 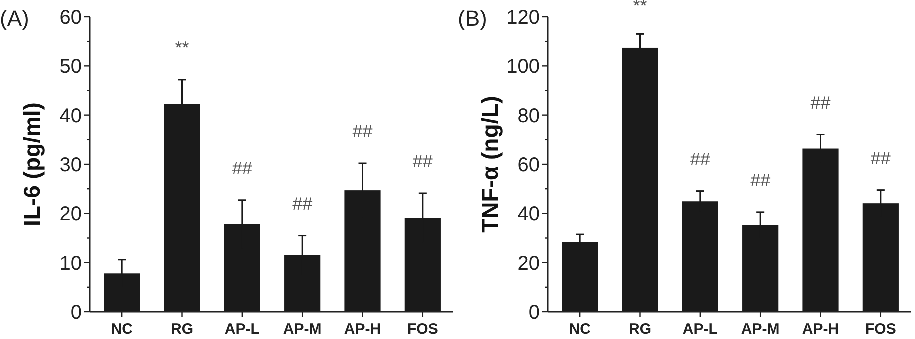 I want to click on y-tick-label: 80, so click(x=529, y=116).